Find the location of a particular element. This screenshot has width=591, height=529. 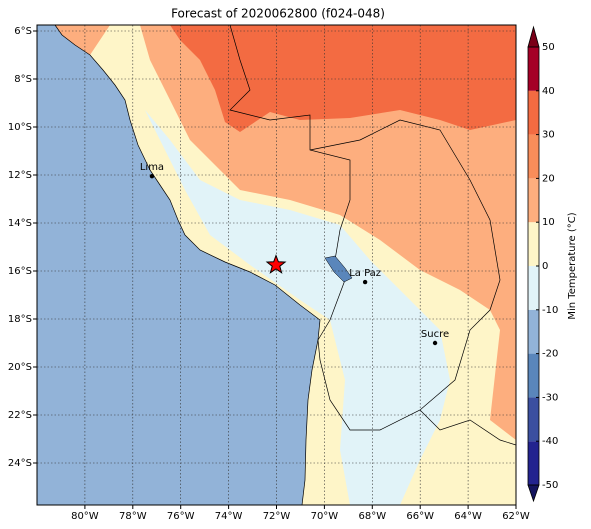

x-tick-label: 62°W is located at coordinates (516, 516).